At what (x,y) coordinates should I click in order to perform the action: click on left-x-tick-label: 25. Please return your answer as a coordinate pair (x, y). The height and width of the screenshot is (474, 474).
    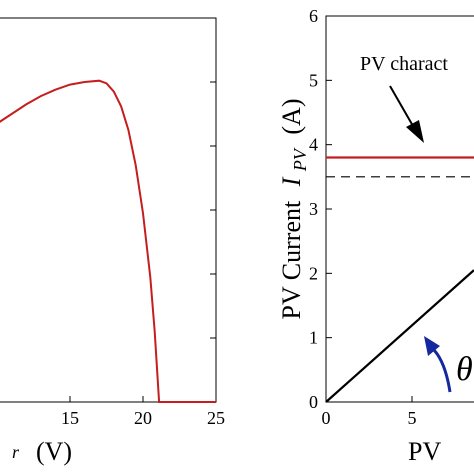
    Looking at the image, I should click on (216, 418).